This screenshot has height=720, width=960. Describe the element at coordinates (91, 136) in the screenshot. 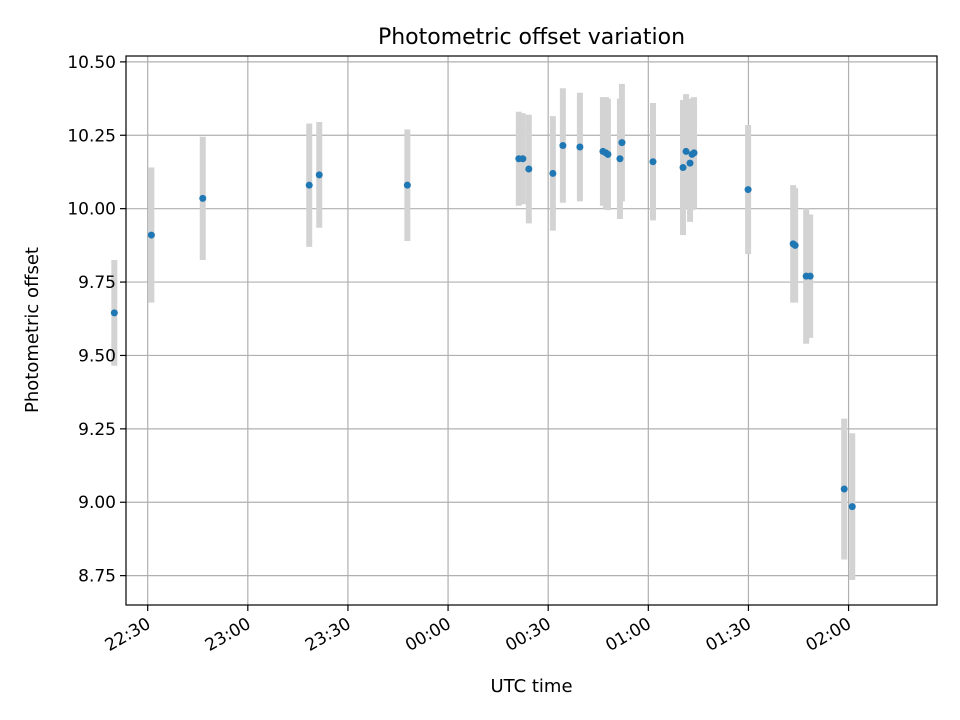

I see `y-tick-label: 10.25` at that location.